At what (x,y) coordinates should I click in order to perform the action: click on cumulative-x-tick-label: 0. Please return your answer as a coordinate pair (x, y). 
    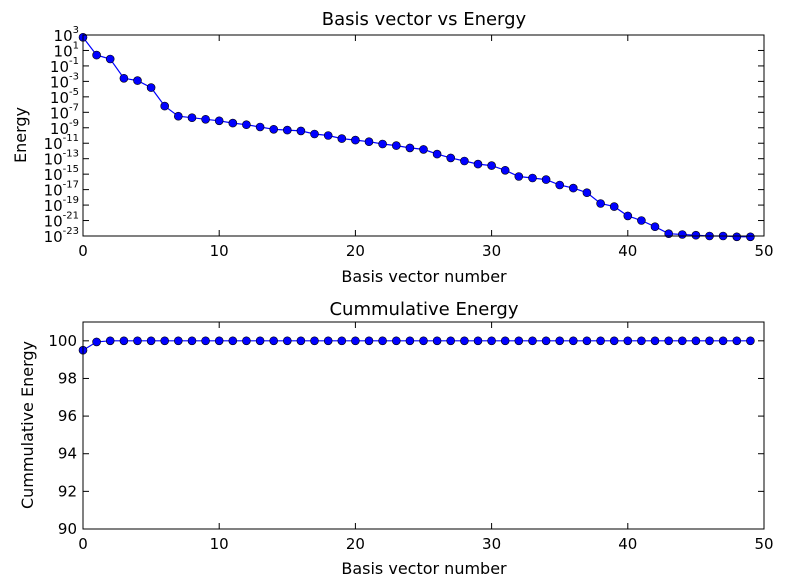
    Looking at the image, I should click on (83, 544).